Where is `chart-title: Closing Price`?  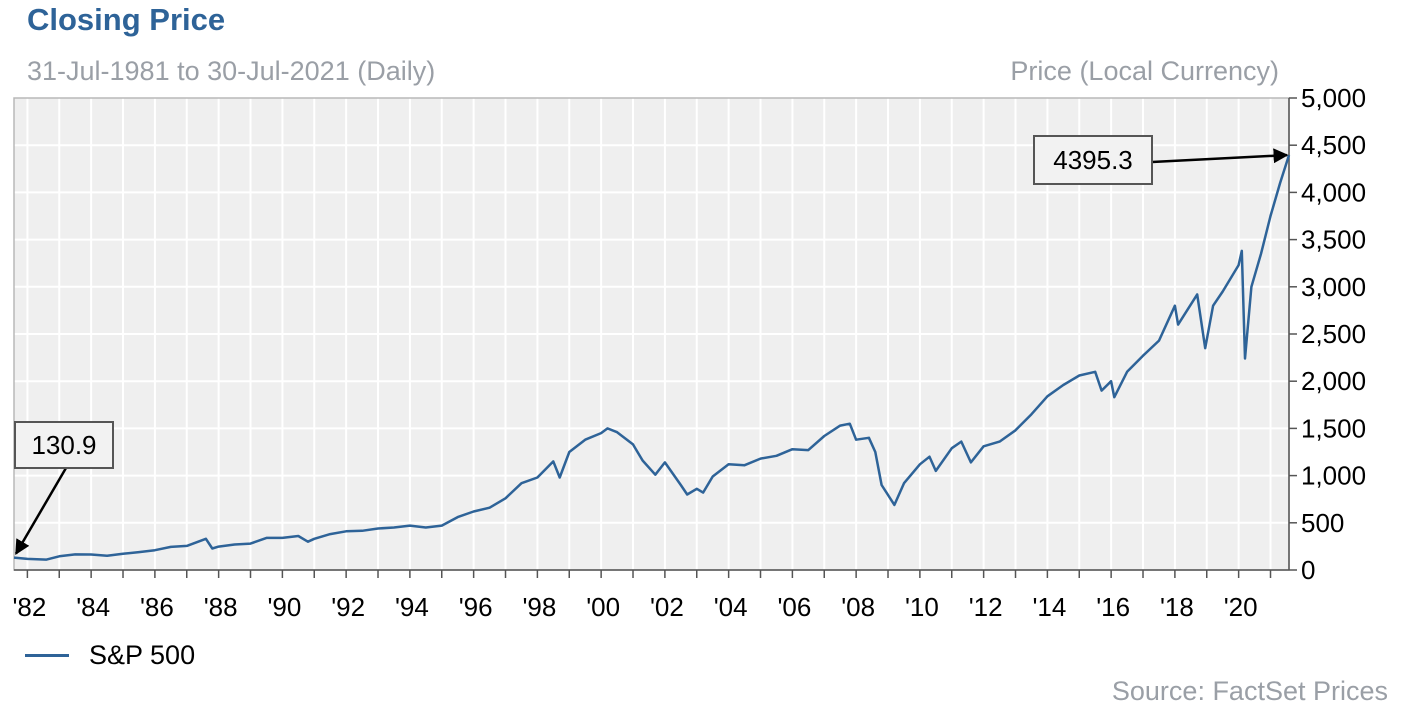
chart-title: Closing Price is located at coordinates (126, 19).